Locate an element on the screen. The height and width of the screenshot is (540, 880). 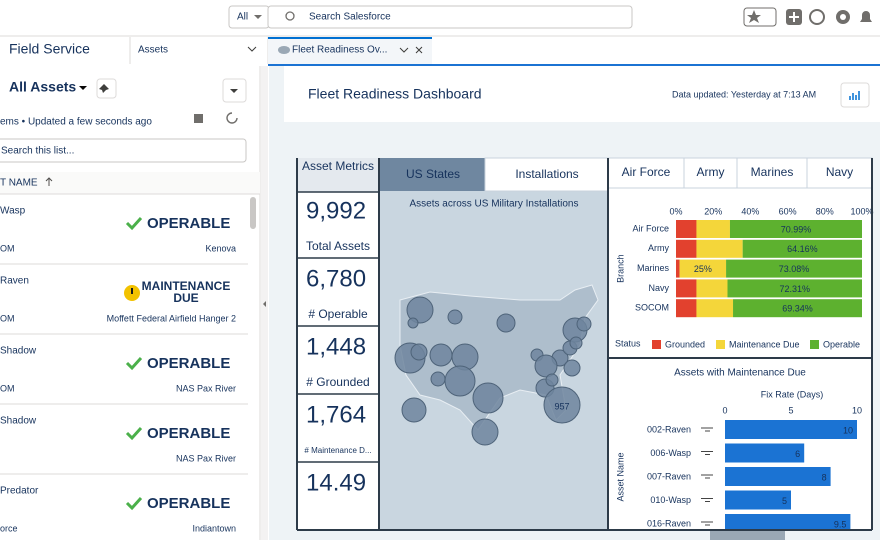
y-tick-label: 016-Raven is located at coordinates (669, 523).